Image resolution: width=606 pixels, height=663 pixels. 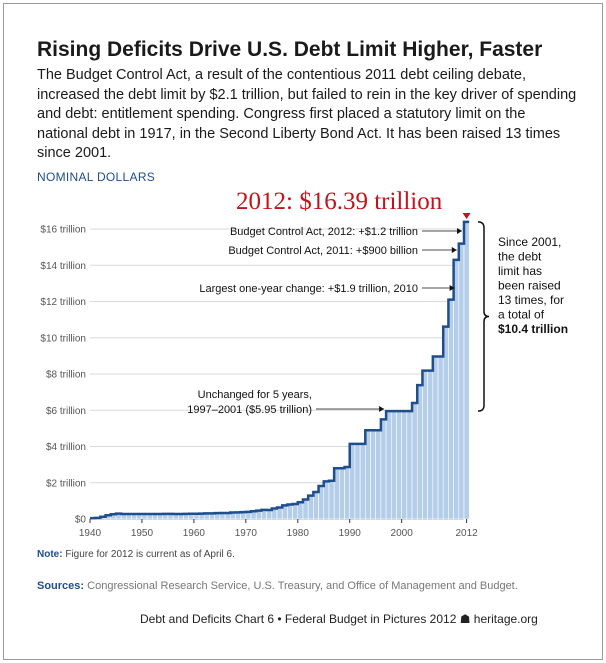 I want to click on annotation-1997-line2: 1997–2001 ($5.95 trillion), so click(x=249, y=410).